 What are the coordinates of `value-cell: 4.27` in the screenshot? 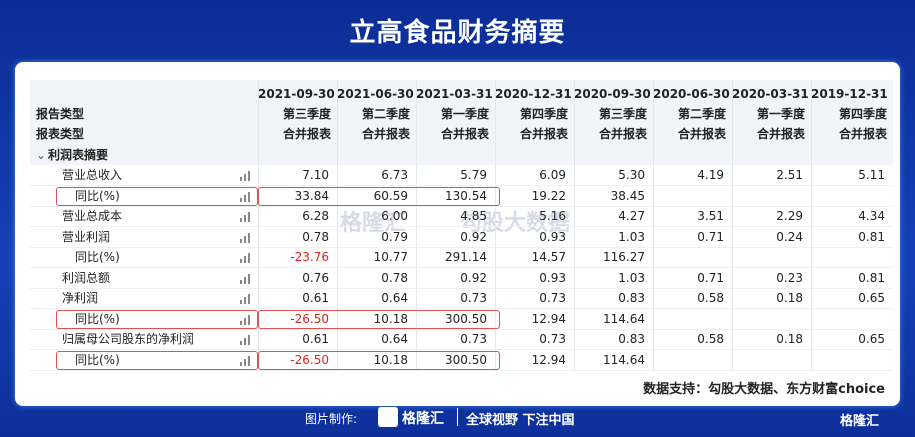 It's located at (631, 216).